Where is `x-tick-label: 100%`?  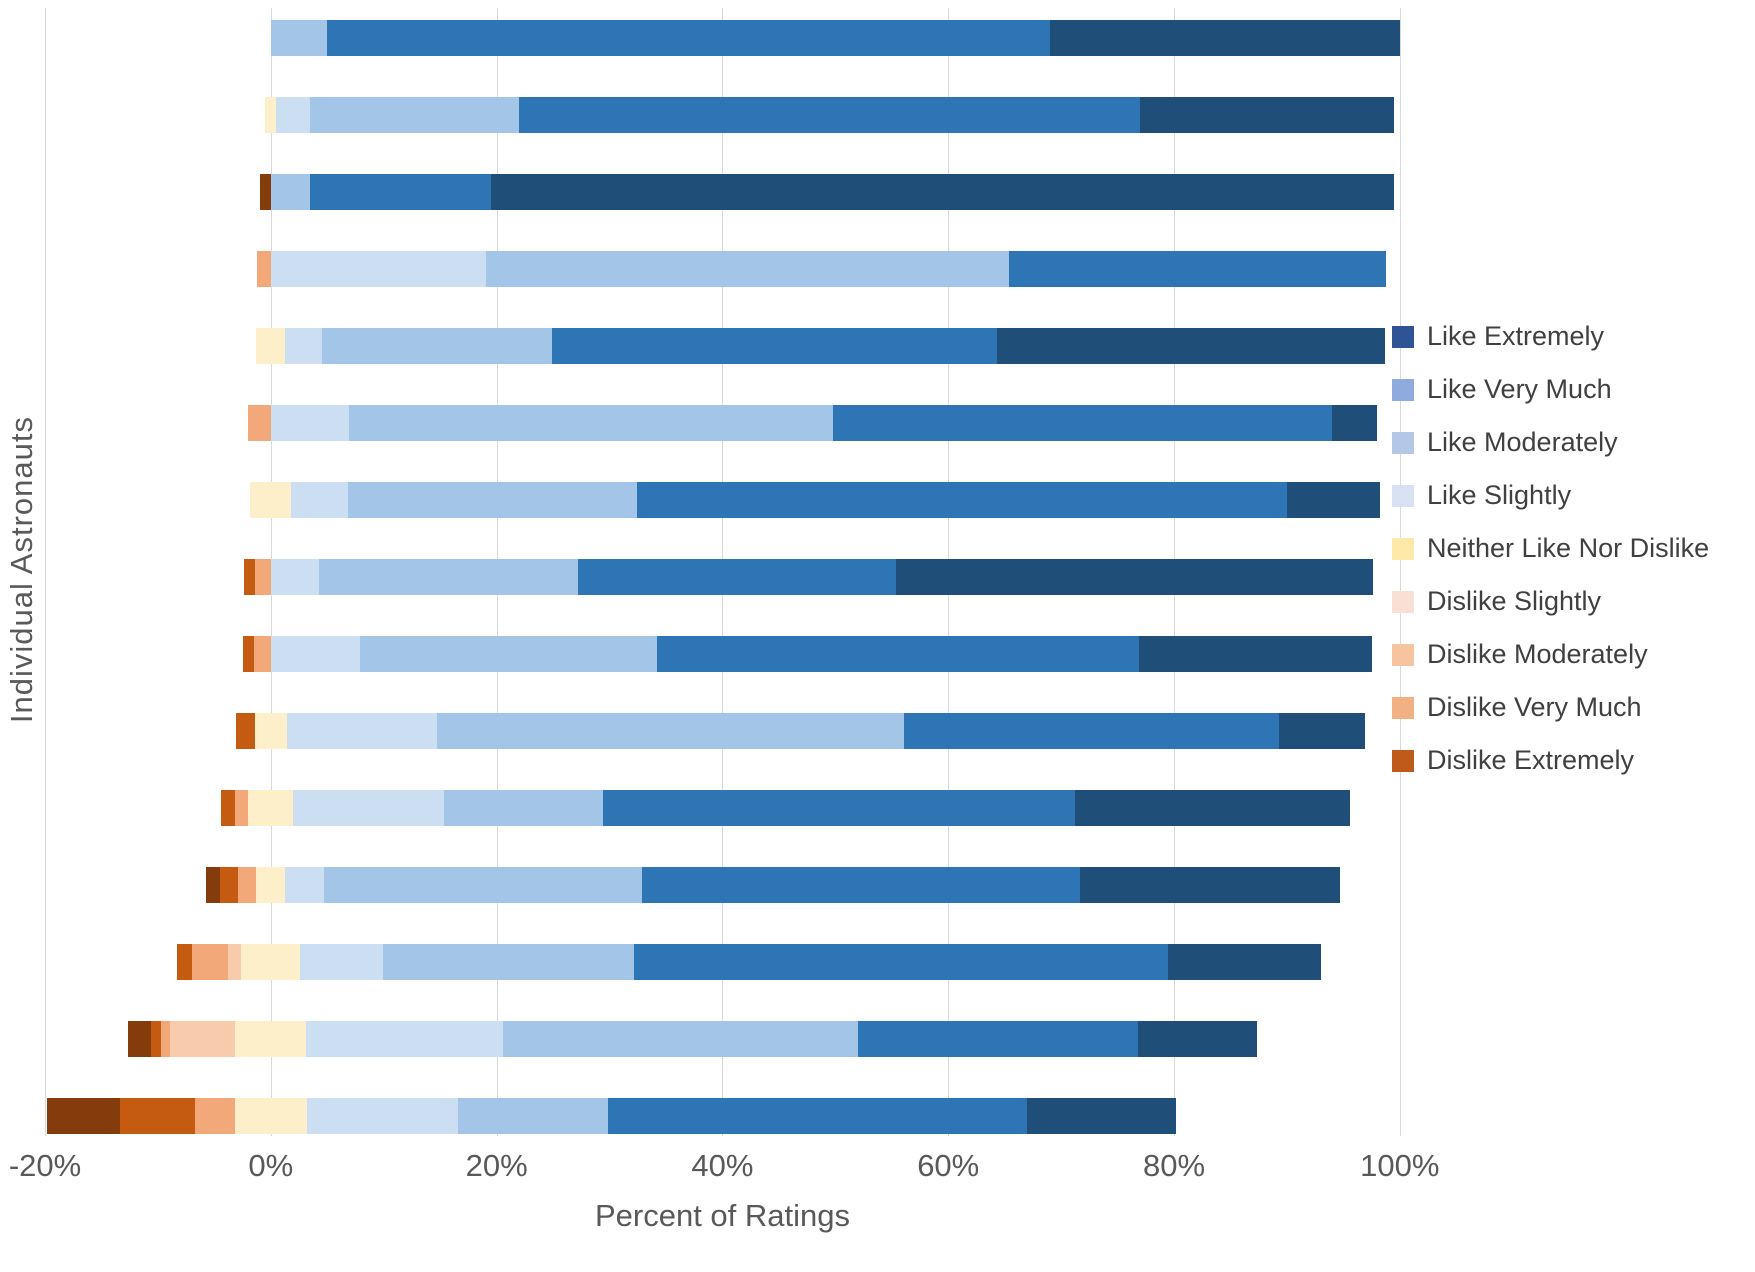
x-tick-label: 100% is located at coordinates (1400, 1165).